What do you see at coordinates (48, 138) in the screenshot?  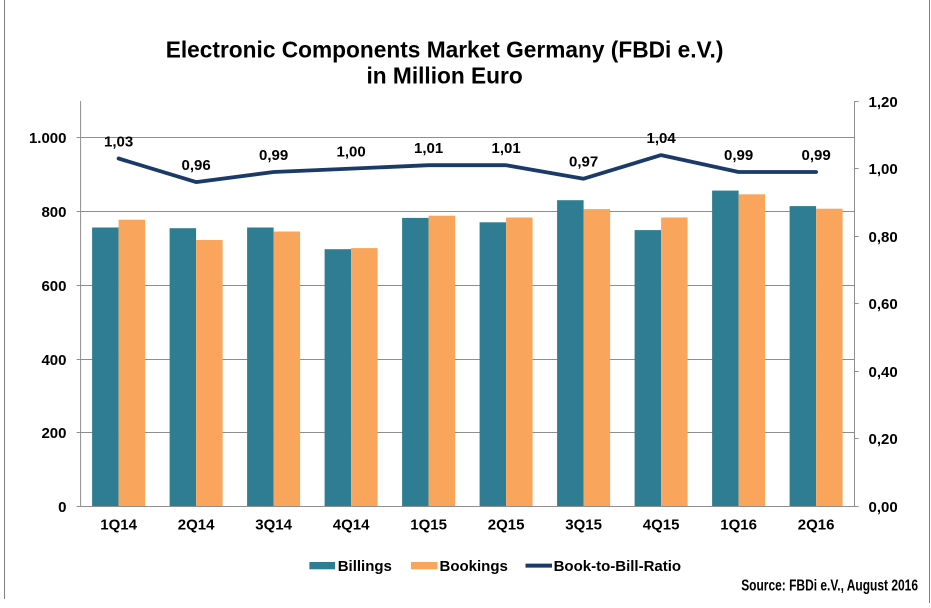 I see `svg-text: 1.000` at bounding box center [48, 138].